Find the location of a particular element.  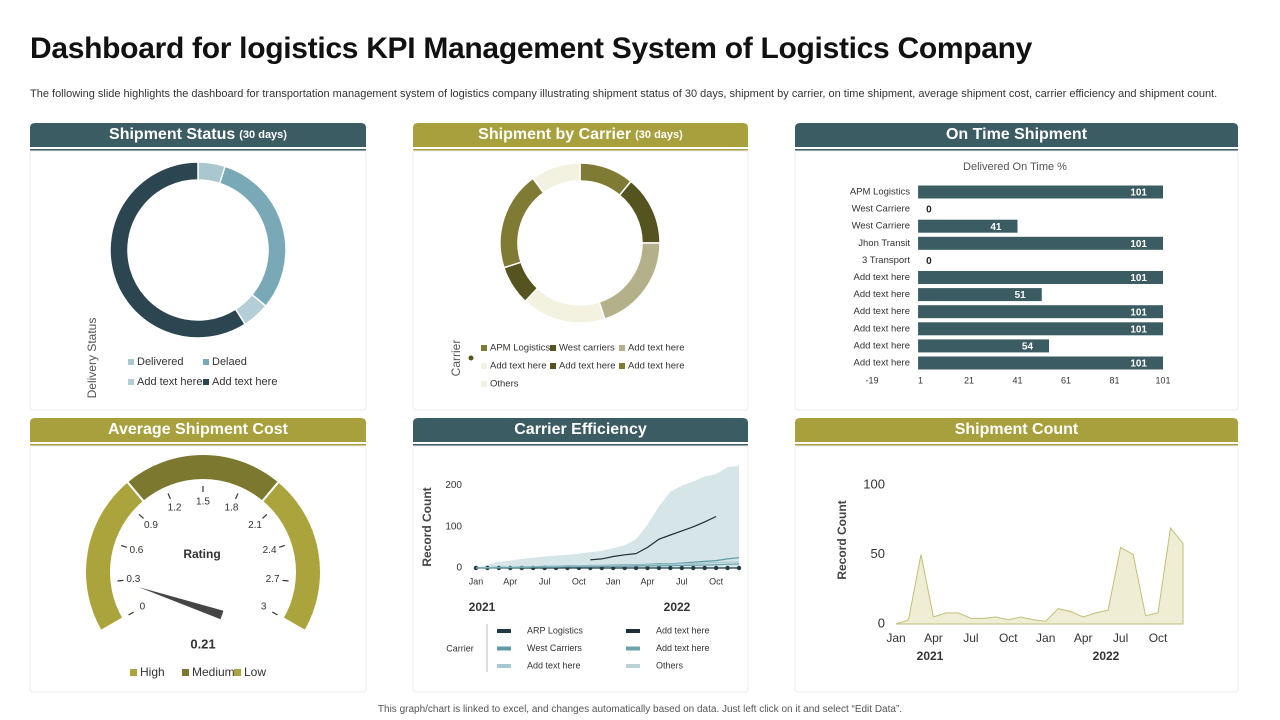

panel is located at coordinates (580, 280).